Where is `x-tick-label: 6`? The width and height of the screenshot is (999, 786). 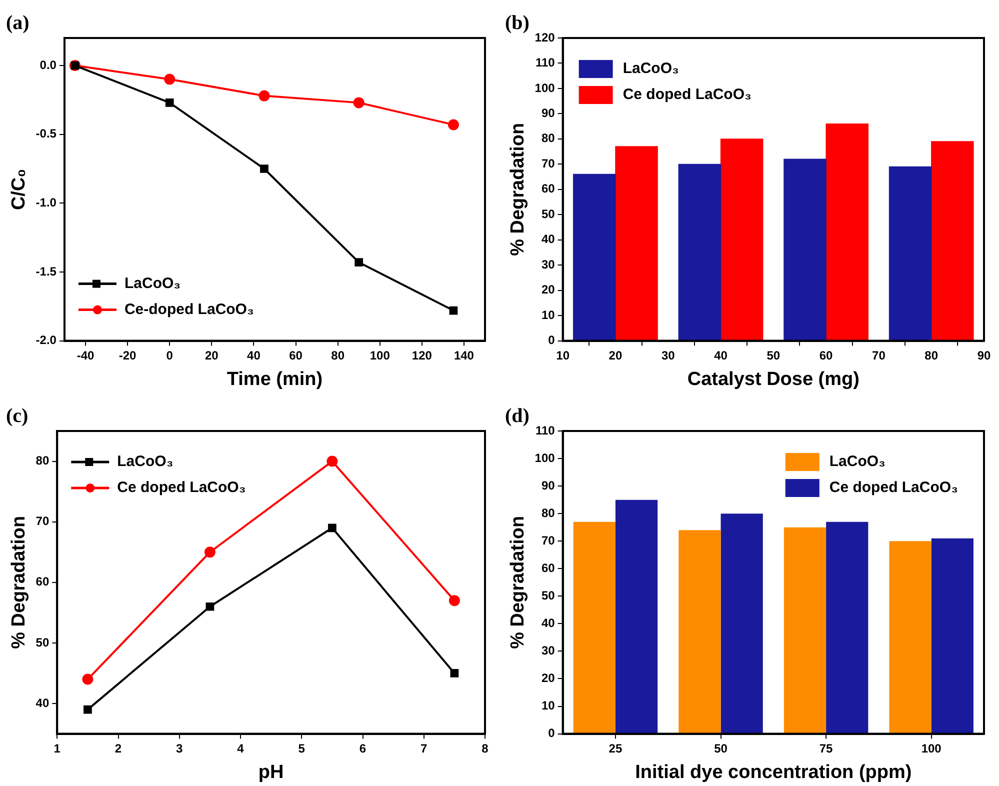
x-tick-label: 6 is located at coordinates (362, 748).